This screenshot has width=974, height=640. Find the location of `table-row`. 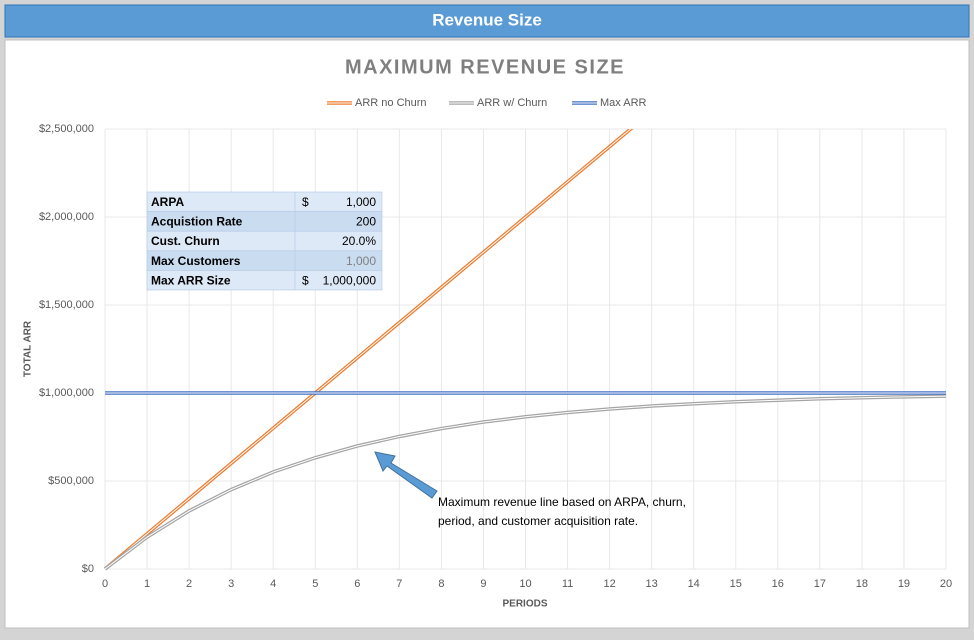

table-row is located at coordinates (264, 280).